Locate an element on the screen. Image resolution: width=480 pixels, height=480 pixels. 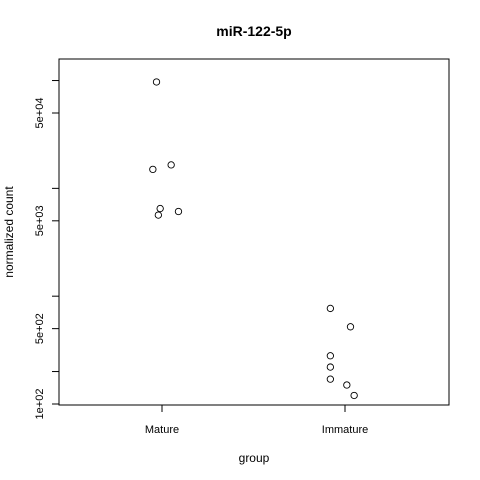
y-axis-label: normalized count is located at coordinates (9, 232).